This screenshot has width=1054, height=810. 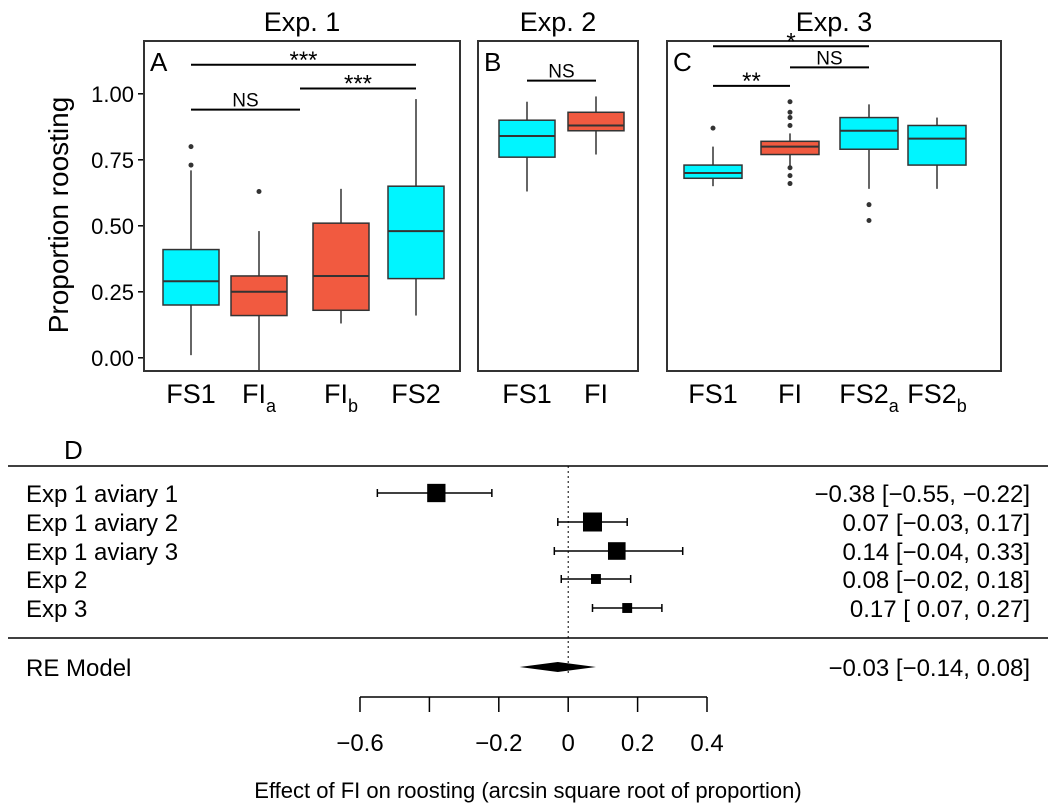 I want to click on panel-letter: C, so click(x=682, y=62).